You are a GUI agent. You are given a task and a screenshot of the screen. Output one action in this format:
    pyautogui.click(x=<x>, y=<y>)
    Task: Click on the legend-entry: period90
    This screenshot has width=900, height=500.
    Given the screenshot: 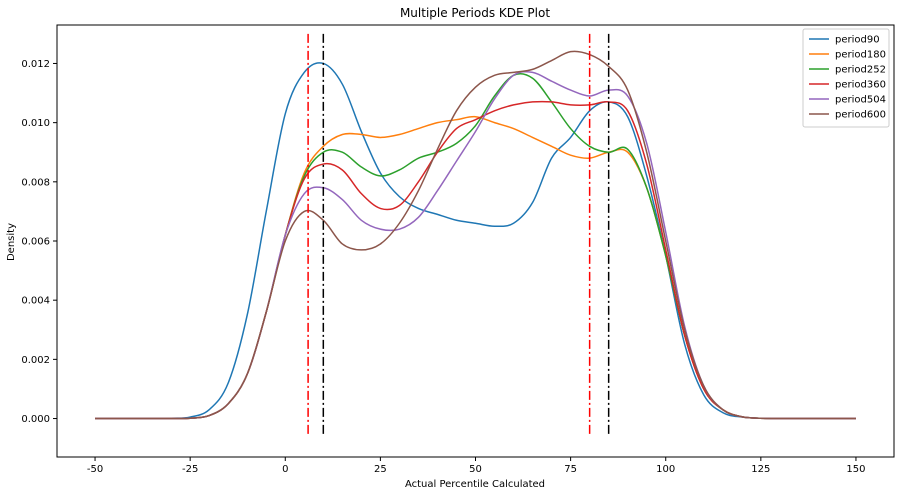 What is the action you would take?
    pyautogui.click(x=857, y=40)
    